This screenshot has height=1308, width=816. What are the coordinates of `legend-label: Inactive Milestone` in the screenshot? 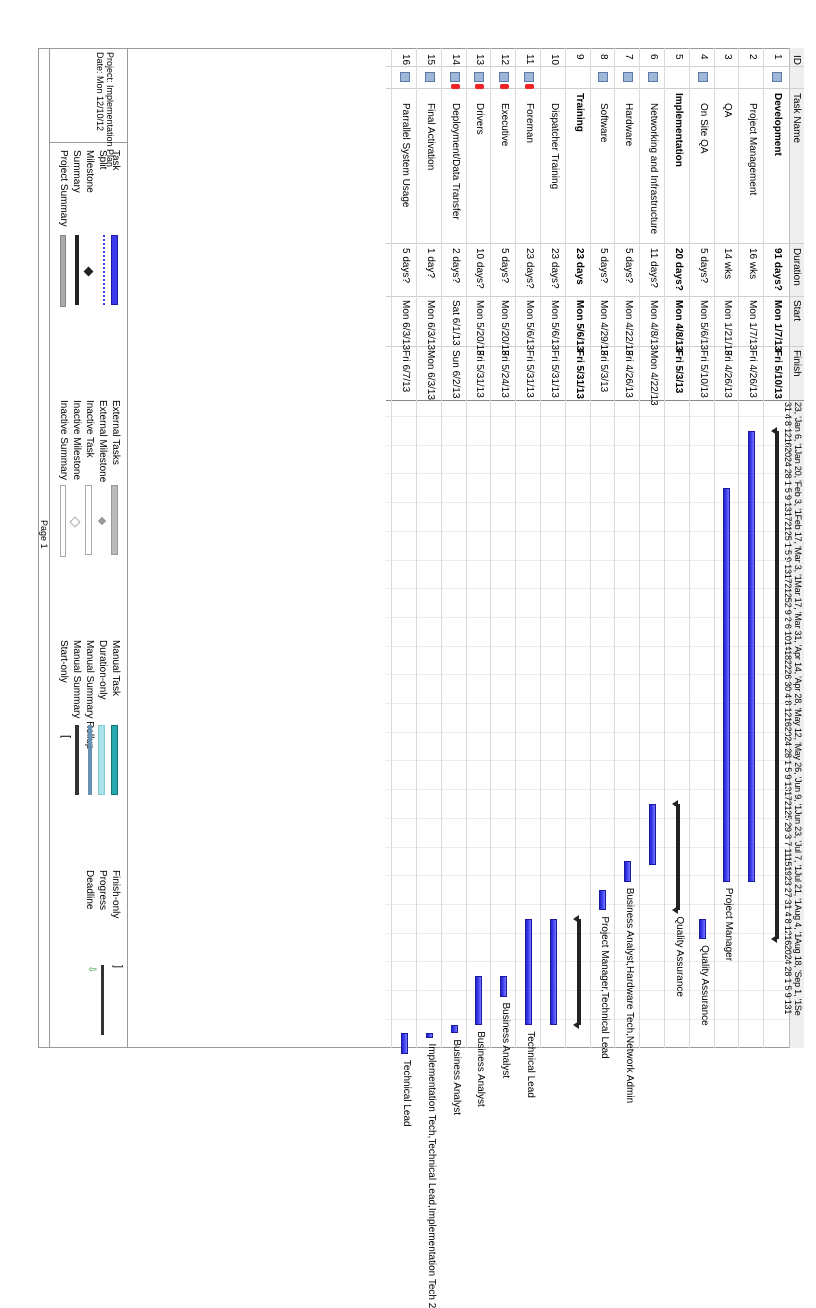 It's located at (76, 440).